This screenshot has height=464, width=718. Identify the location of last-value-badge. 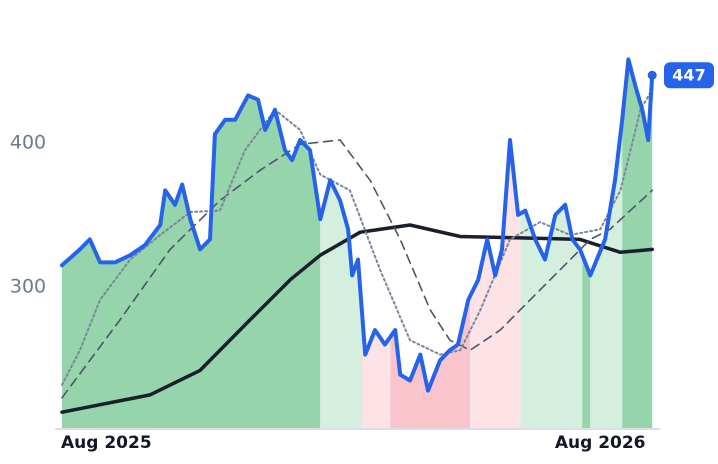
(689, 75).